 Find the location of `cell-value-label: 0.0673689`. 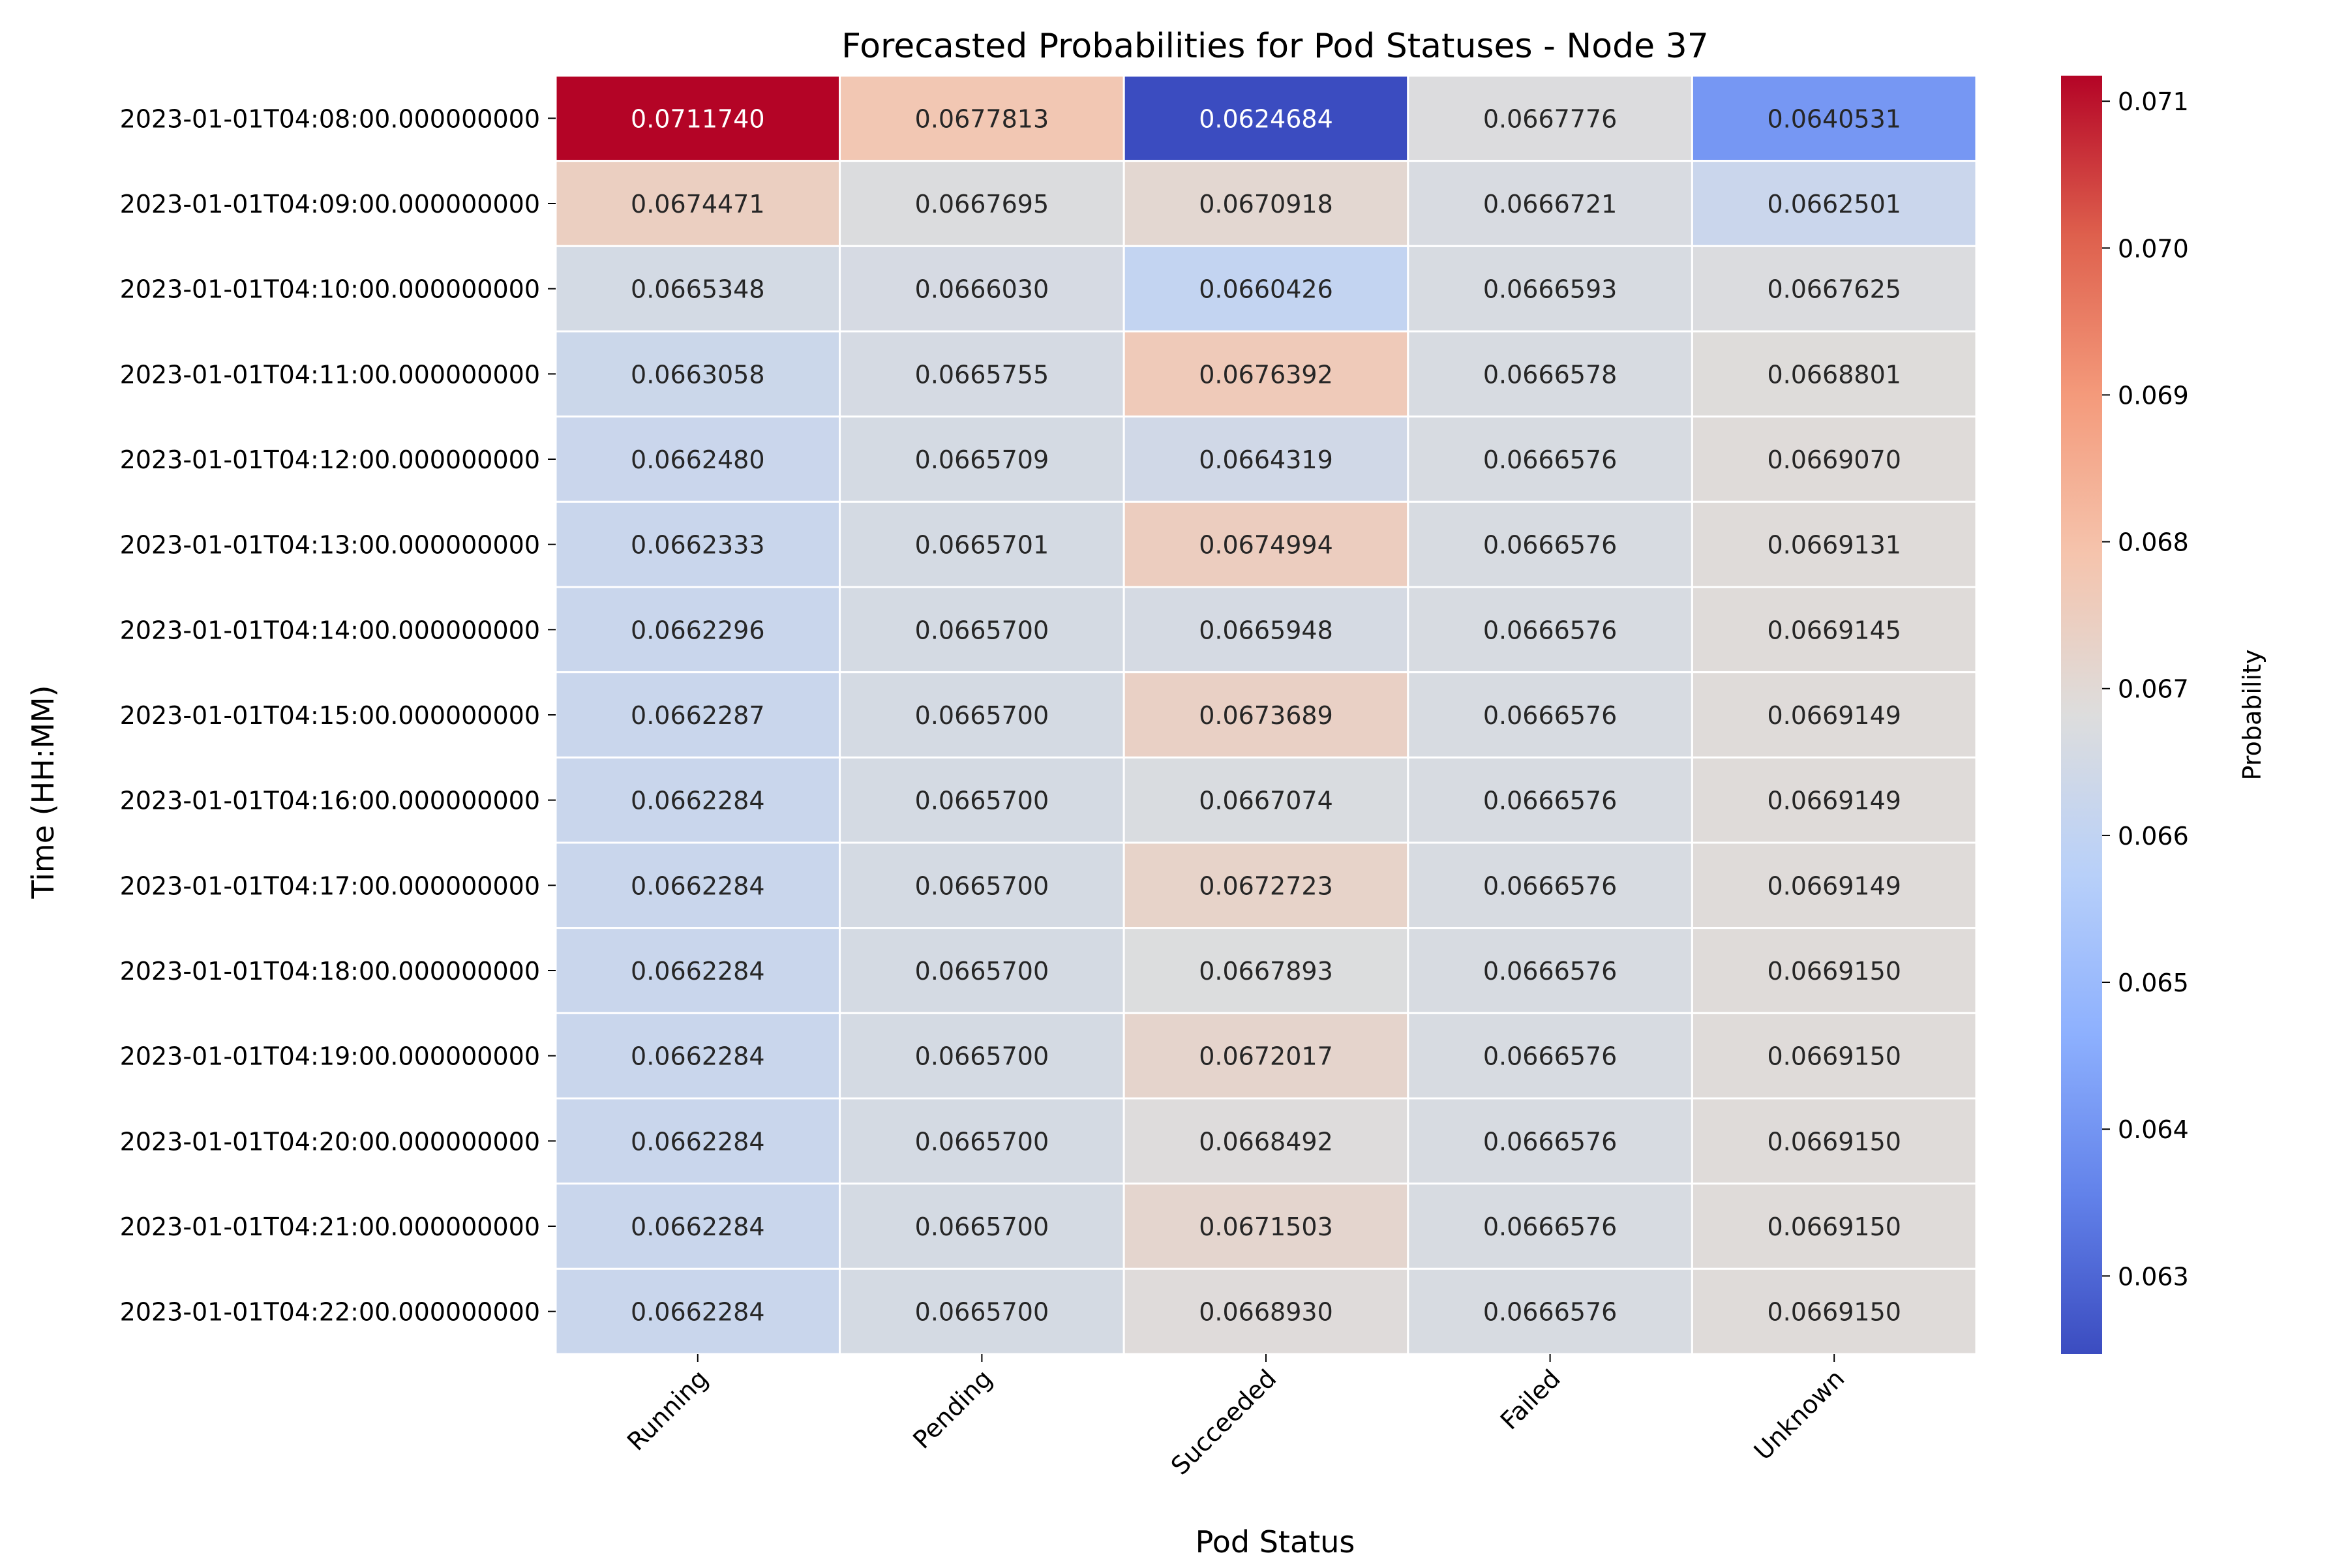

cell-value-label: 0.0673689 is located at coordinates (1266, 715).